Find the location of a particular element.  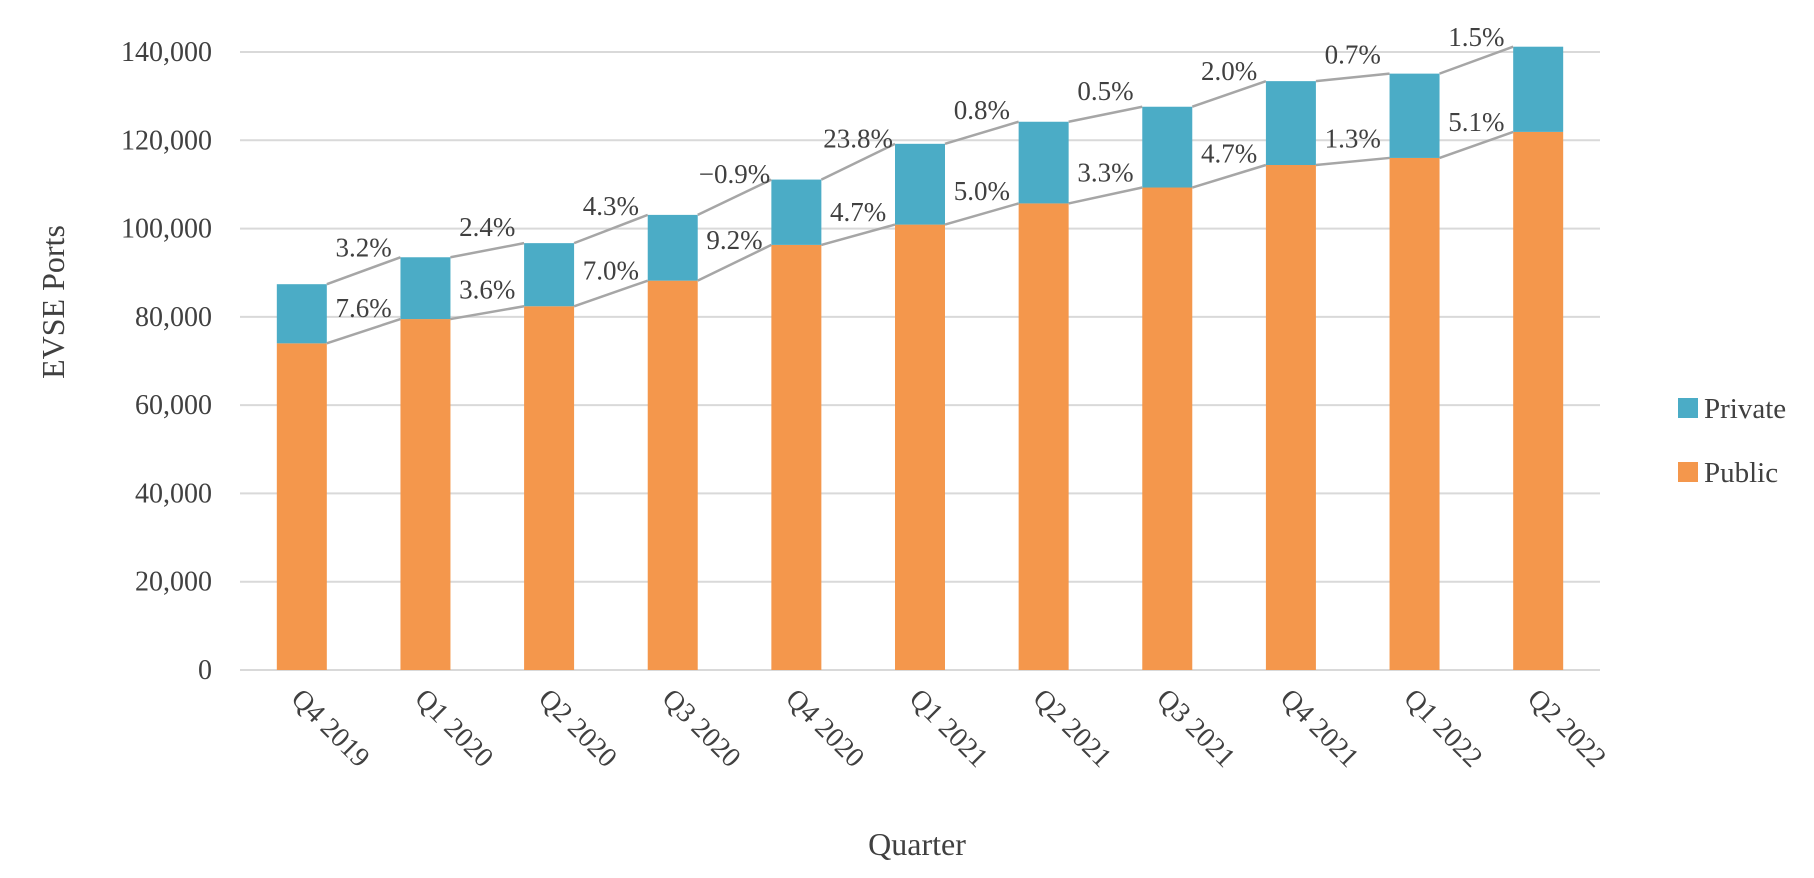

growth-label-public: 3.3% is located at coordinates (1105, 172).